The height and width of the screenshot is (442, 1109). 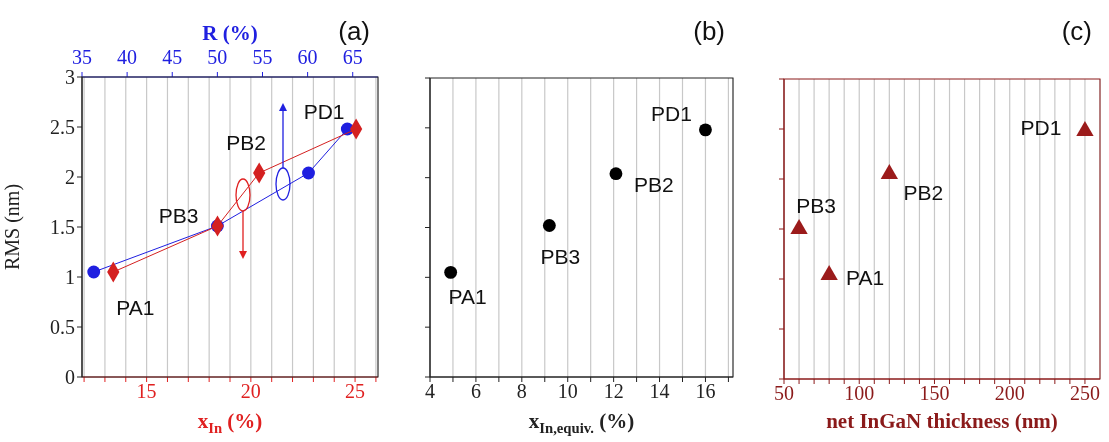 What do you see at coordinates (62, 127) in the screenshot?
I see `y-tick-label: 2.5` at bounding box center [62, 127].